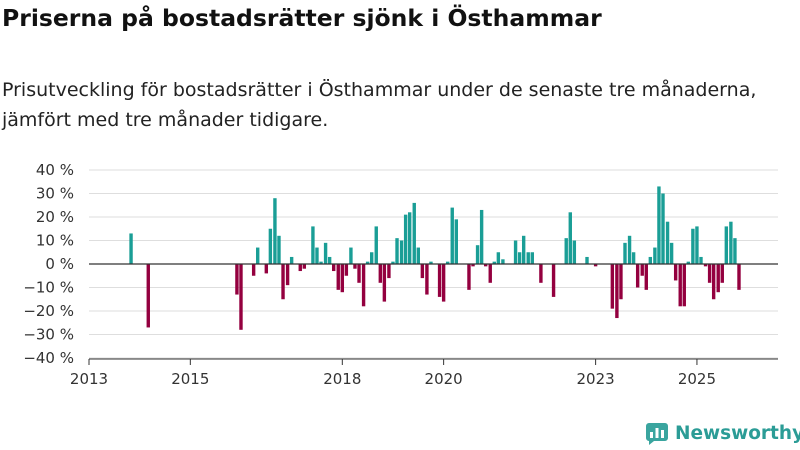 This screenshot has height=450, width=800. What do you see at coordinates (48, 311) in the screenshot?
I see `y-tick-label: −20 %` at bounding box center [48, 311].